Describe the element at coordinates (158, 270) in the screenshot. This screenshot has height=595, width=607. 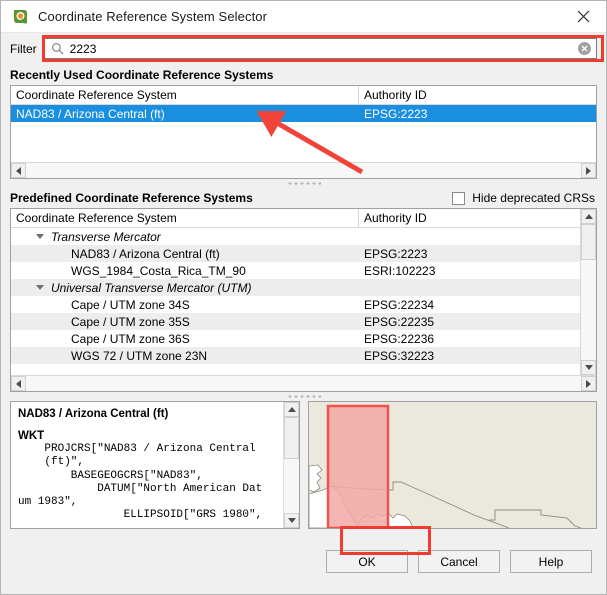
I see `crs-name: WGS_1984_Costa_Rica_TM_90` at that location.